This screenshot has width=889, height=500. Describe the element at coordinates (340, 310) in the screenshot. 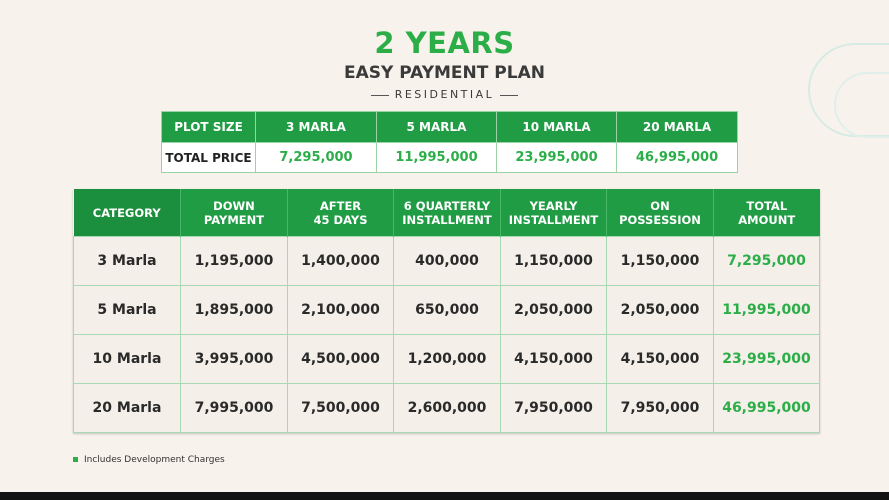

I see `table-cell: 2,100,000` at that location.